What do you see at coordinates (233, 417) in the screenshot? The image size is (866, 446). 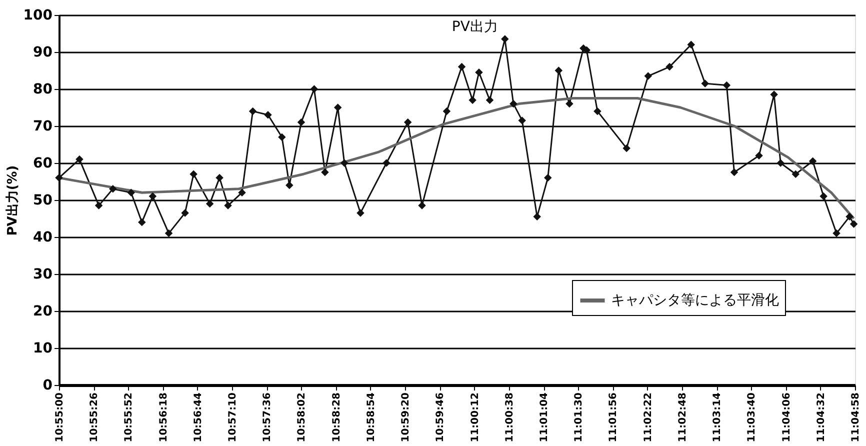 I see `x-tick-label: 10:57:10` at bounding box center [233, 417].